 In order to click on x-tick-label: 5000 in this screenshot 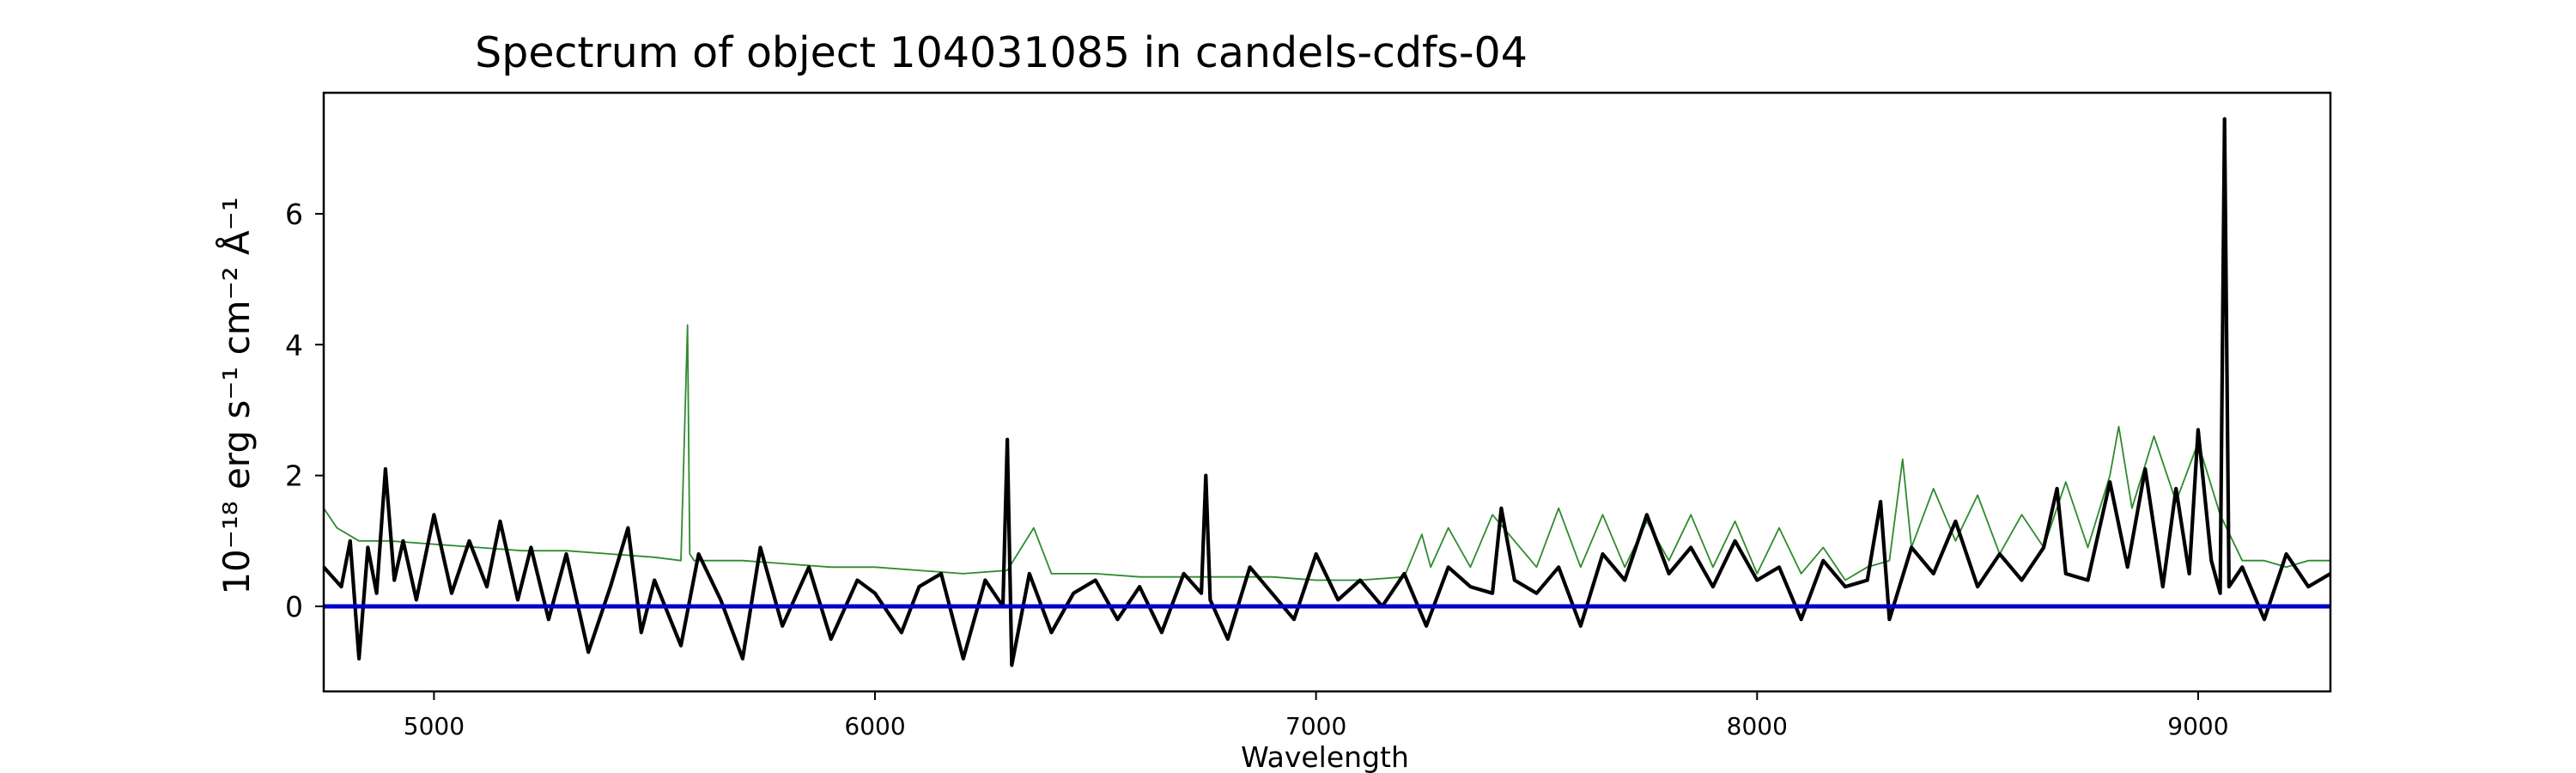, I will do `click(434, 726)`.